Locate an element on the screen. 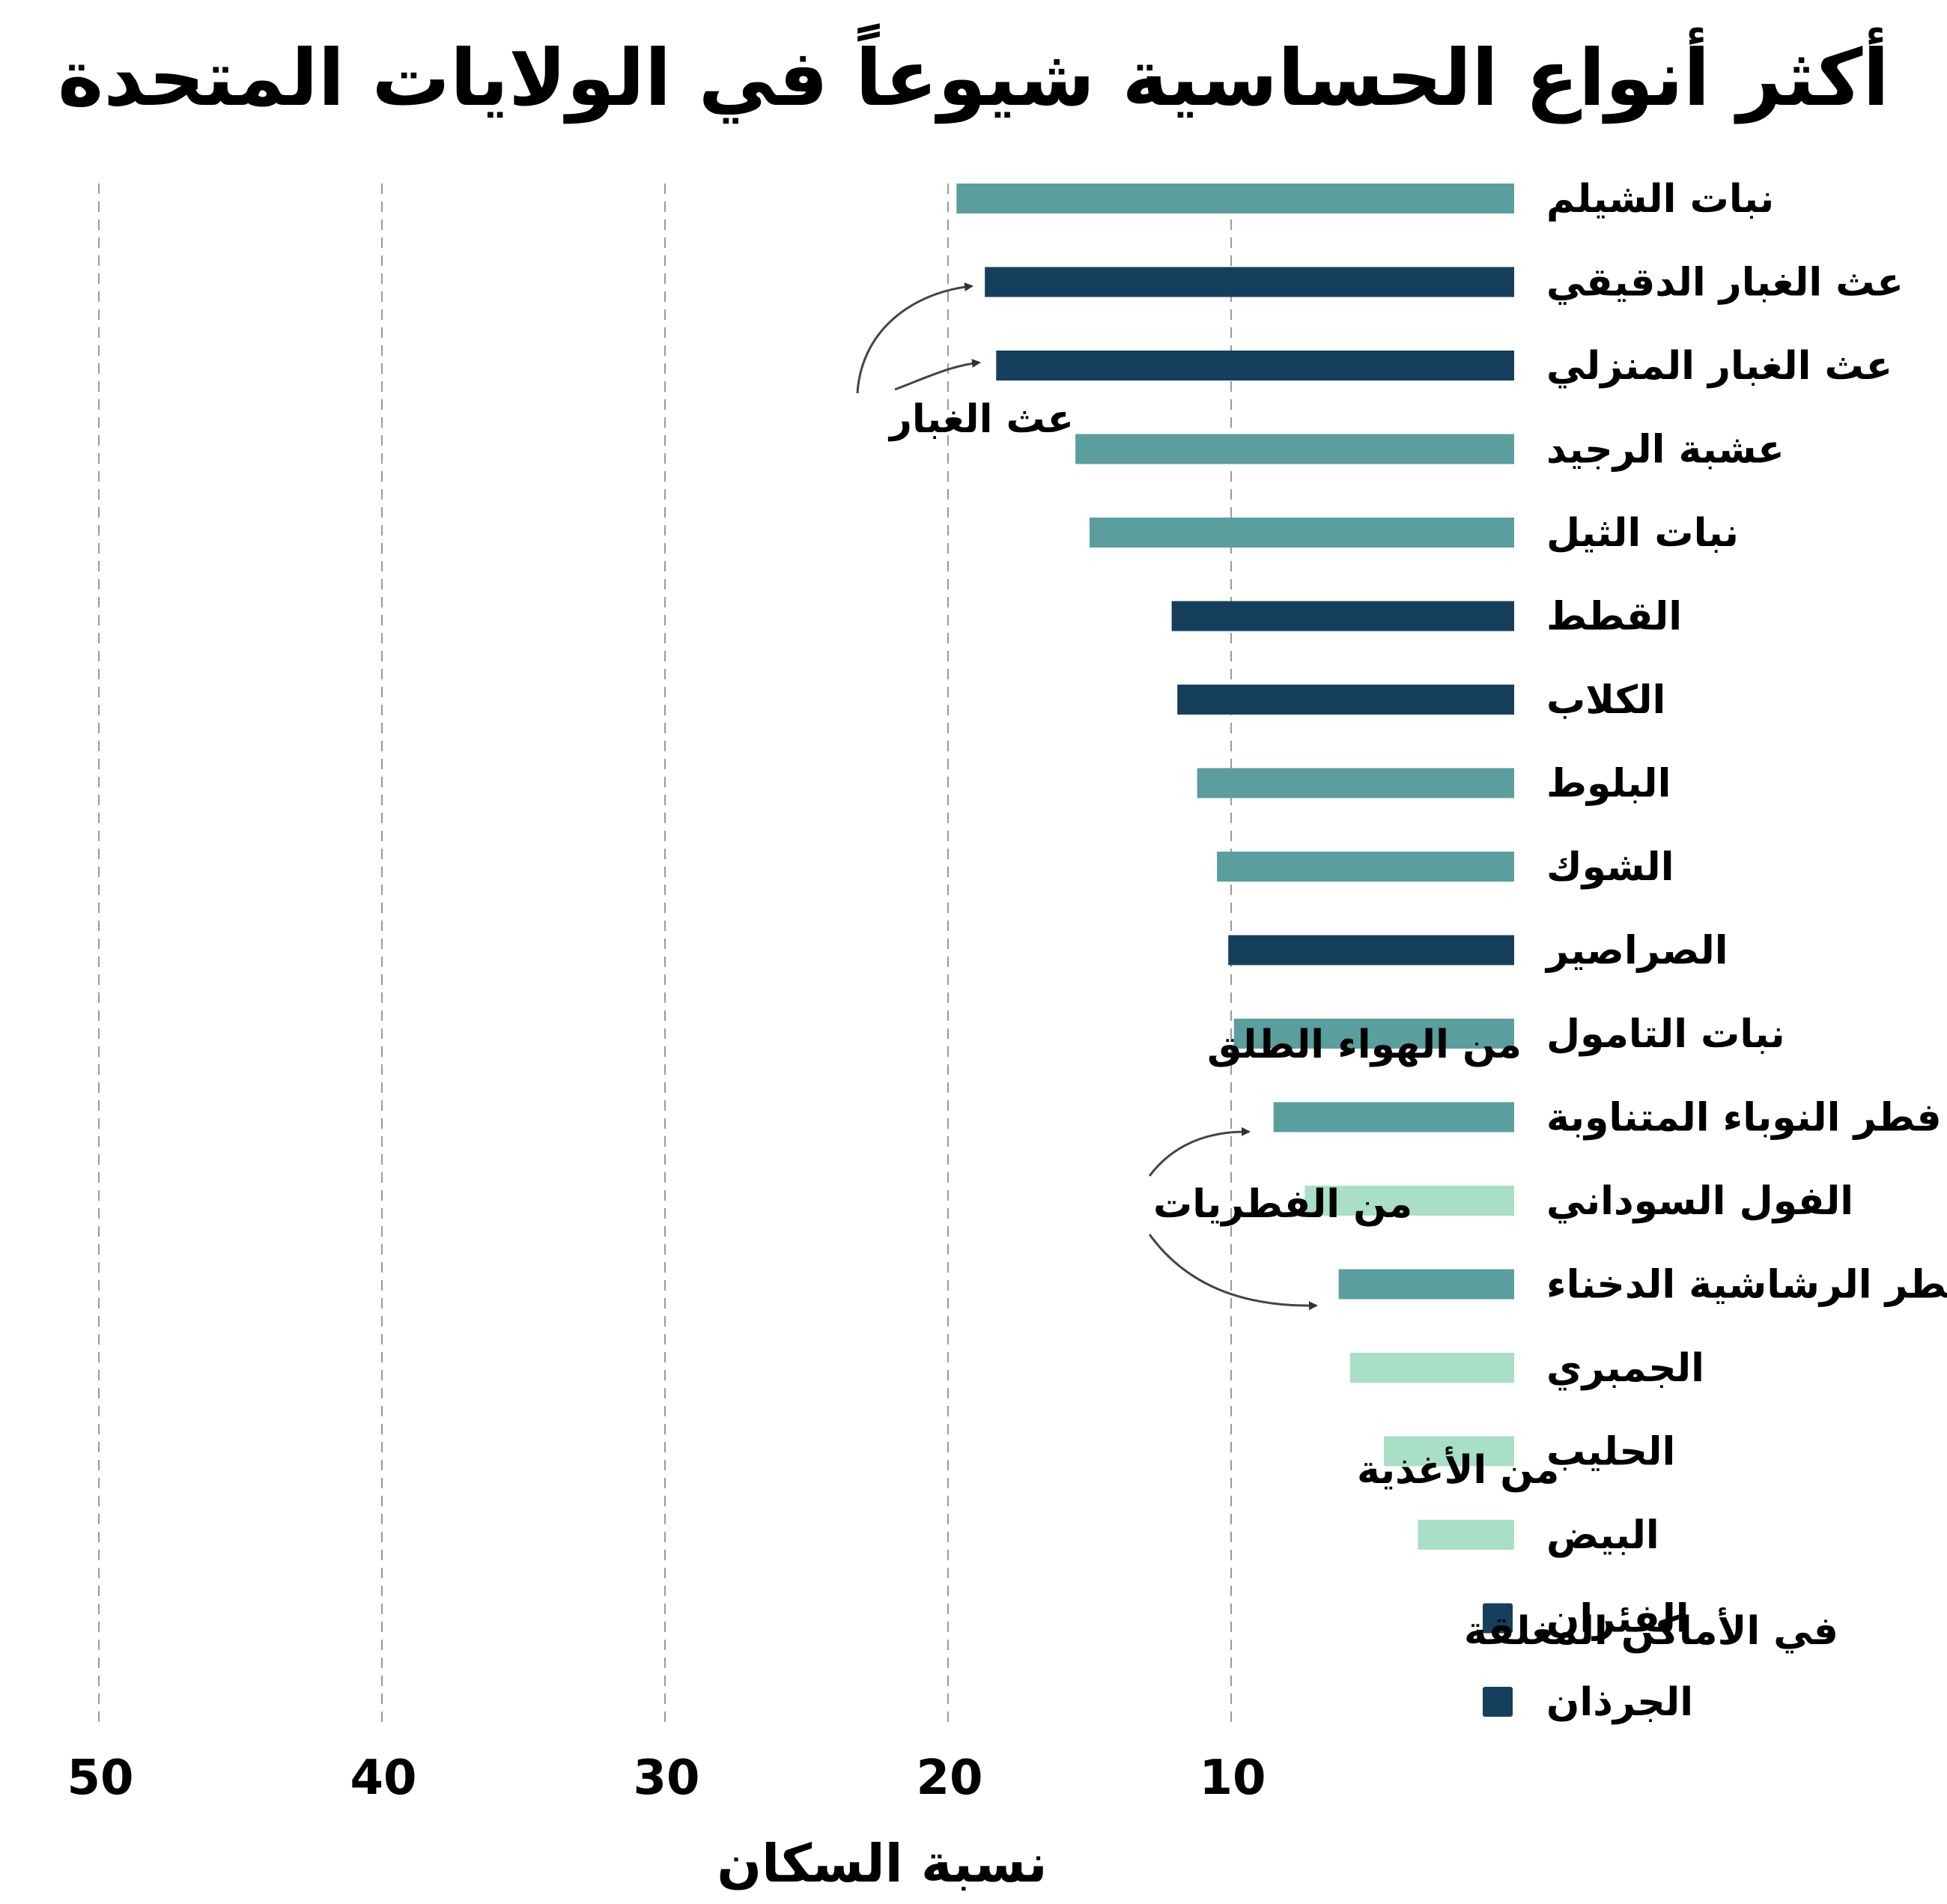  category-label-9: الشوك is located at coordinates (1610, 867).